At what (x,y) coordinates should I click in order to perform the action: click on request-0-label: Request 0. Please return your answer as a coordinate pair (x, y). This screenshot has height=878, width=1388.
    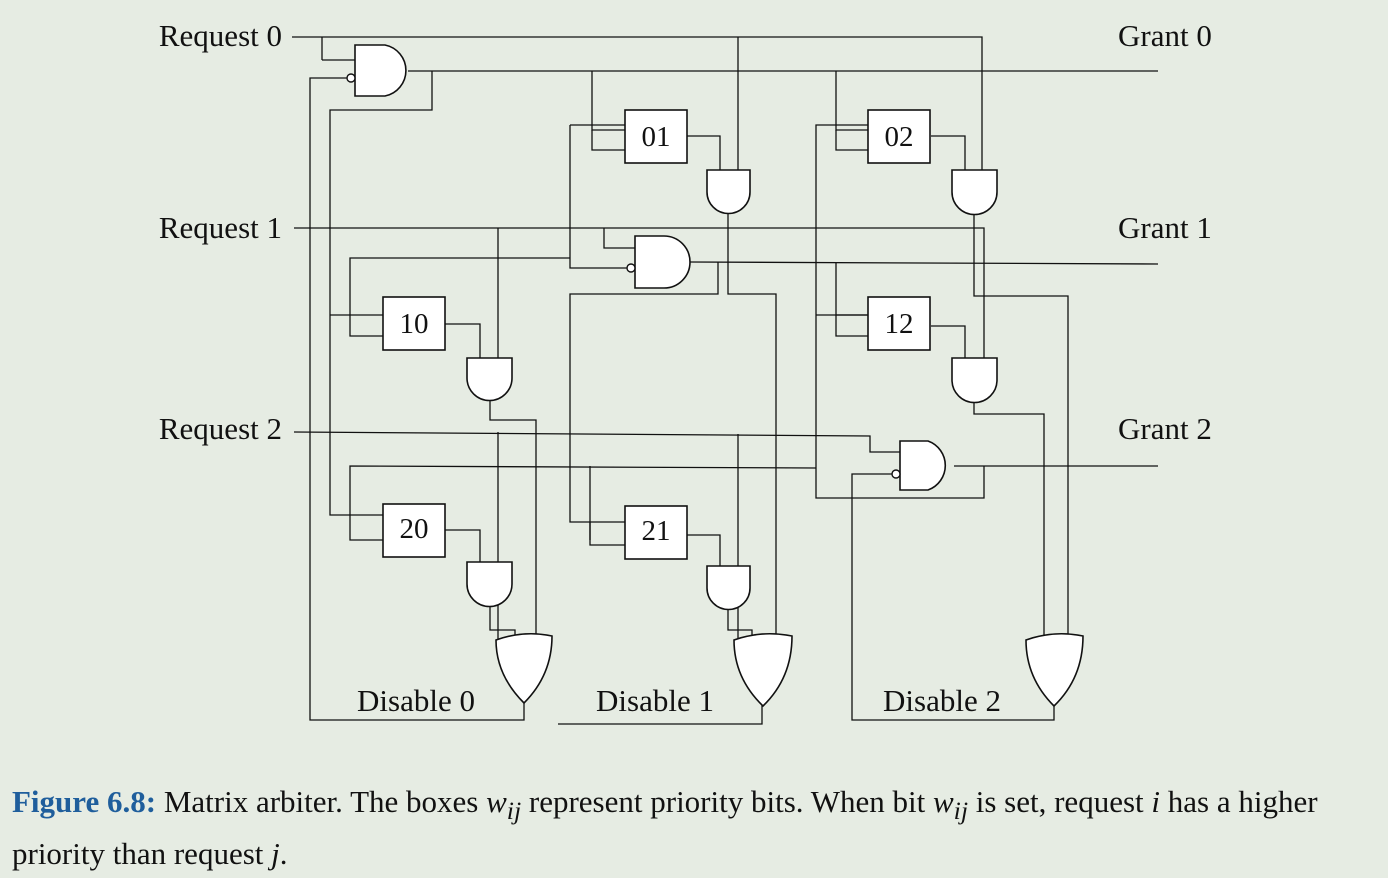
    Looking at the image, I should click on (220, 35).